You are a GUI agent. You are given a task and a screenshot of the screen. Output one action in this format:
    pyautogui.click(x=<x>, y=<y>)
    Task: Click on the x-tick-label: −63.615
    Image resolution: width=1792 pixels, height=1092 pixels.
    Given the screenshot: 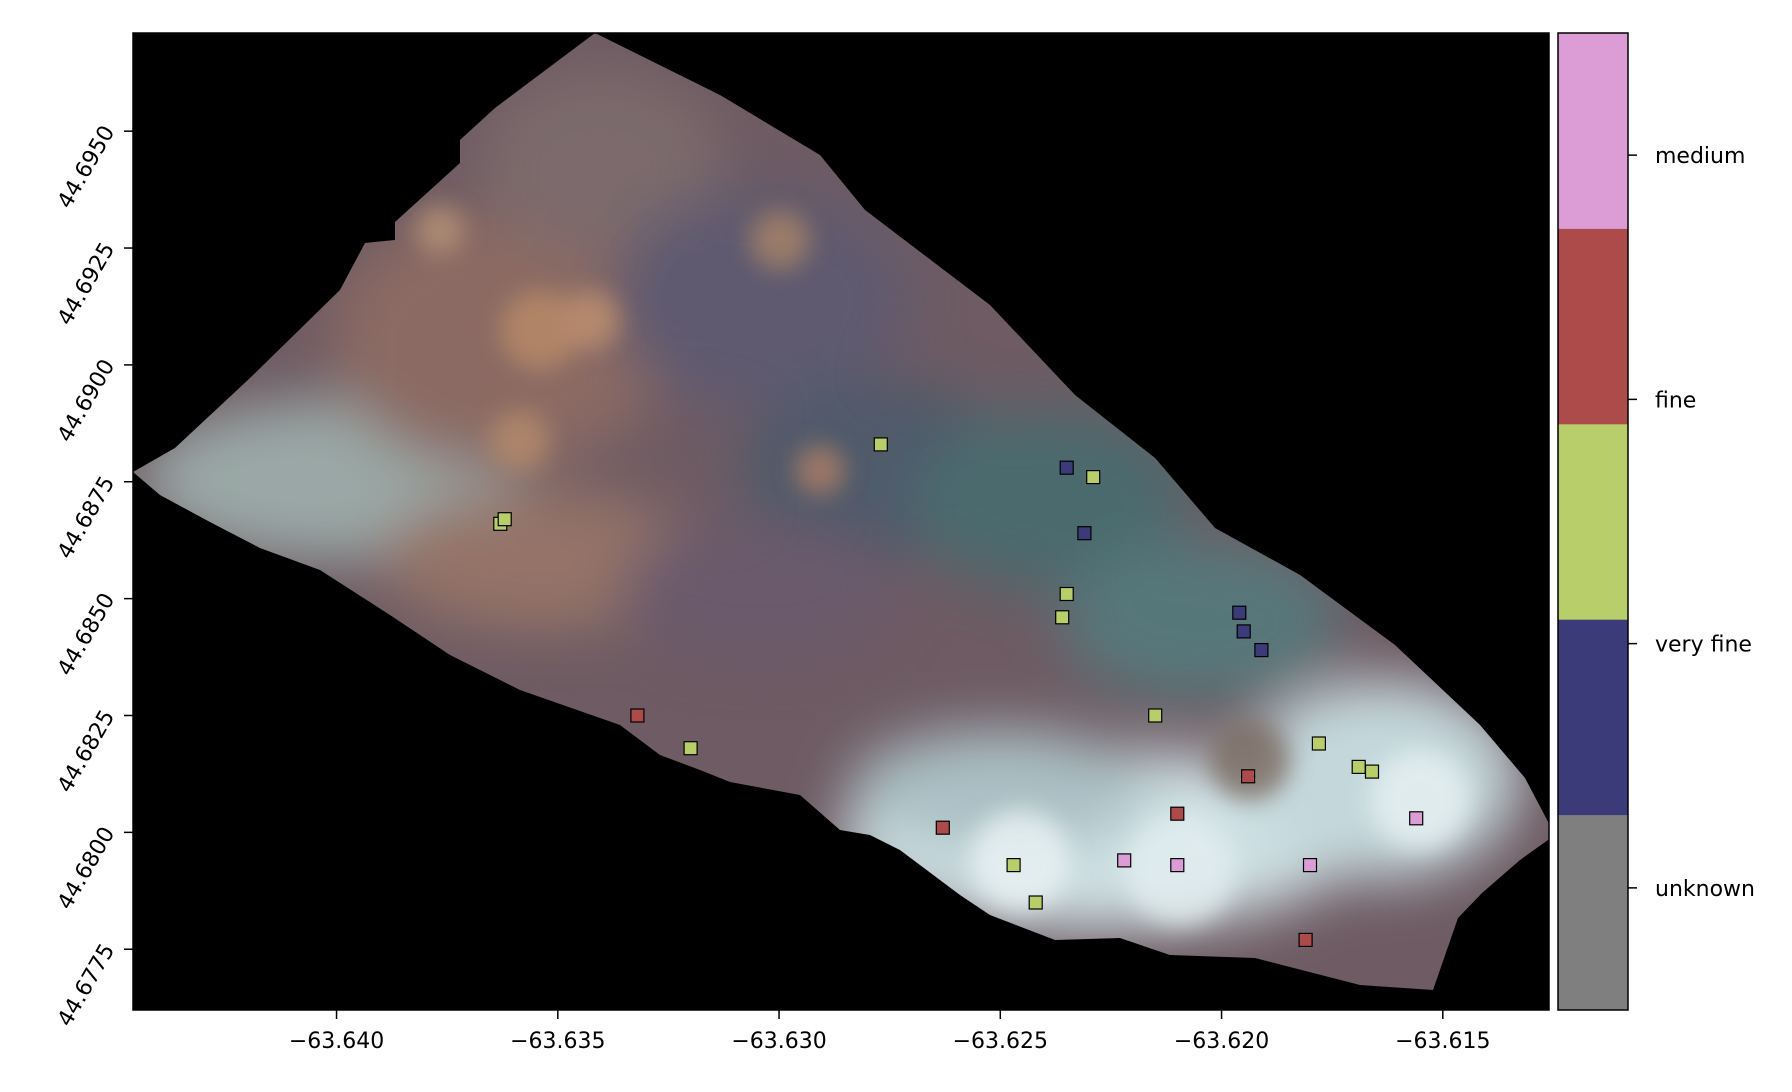 What is the action you would take?
    pyautogui.click(x=1442, y=1041)
    